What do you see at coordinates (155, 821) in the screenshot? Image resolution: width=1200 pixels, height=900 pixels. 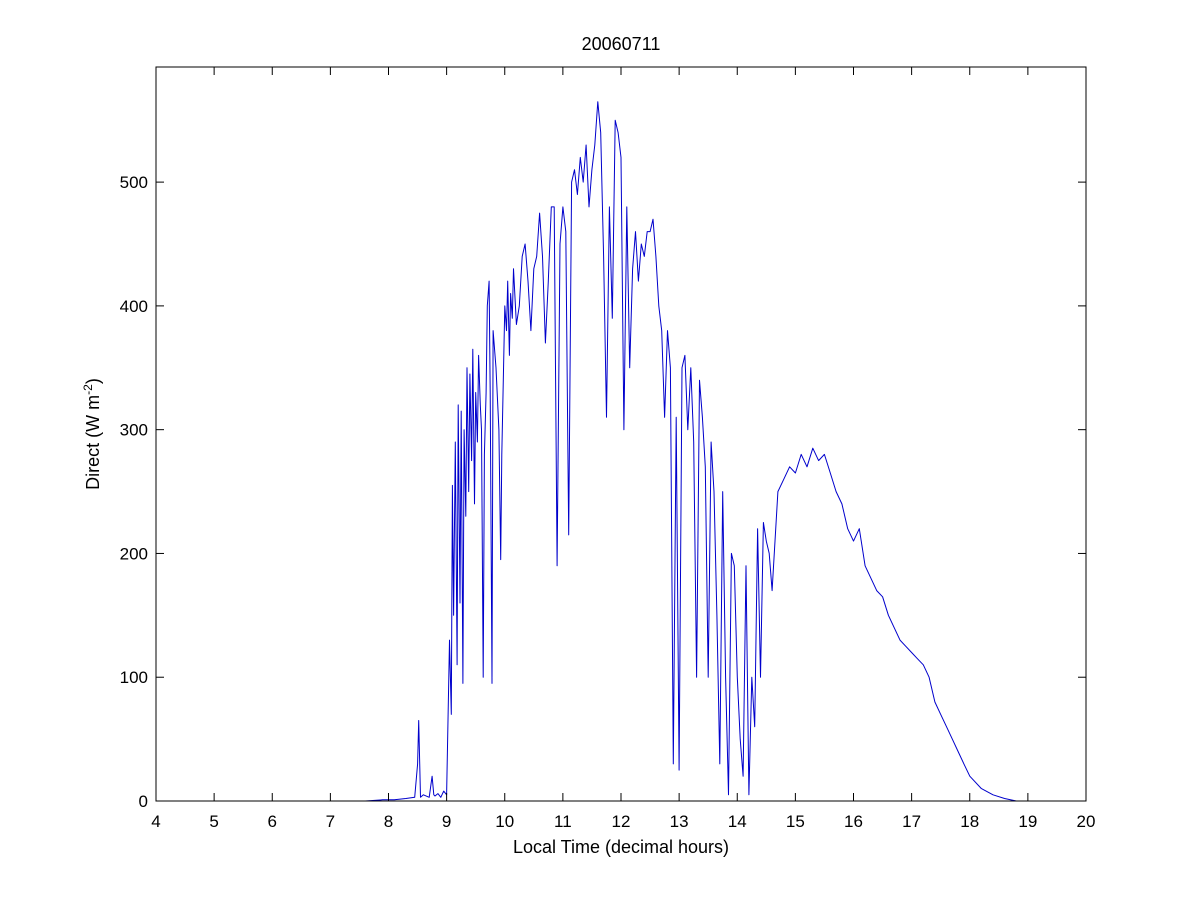 I see `x-tick-label: 4` at bounding box center [155, 821].